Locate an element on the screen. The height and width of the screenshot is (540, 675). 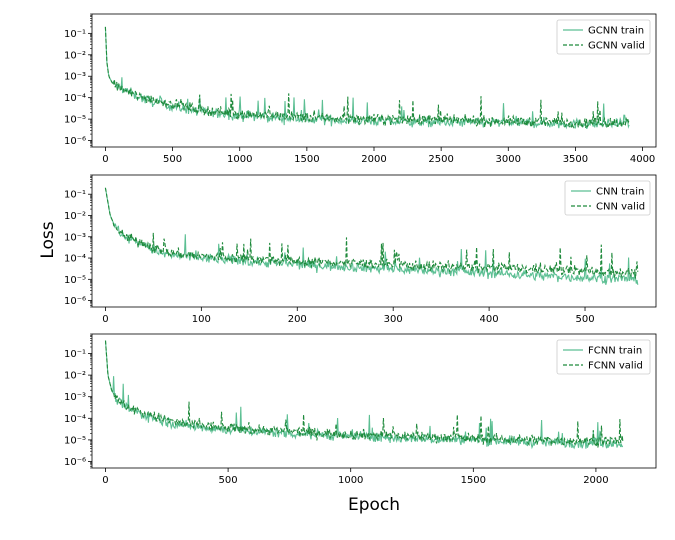
figure-xlabel: Epoch is located at coordinates (374, 505).